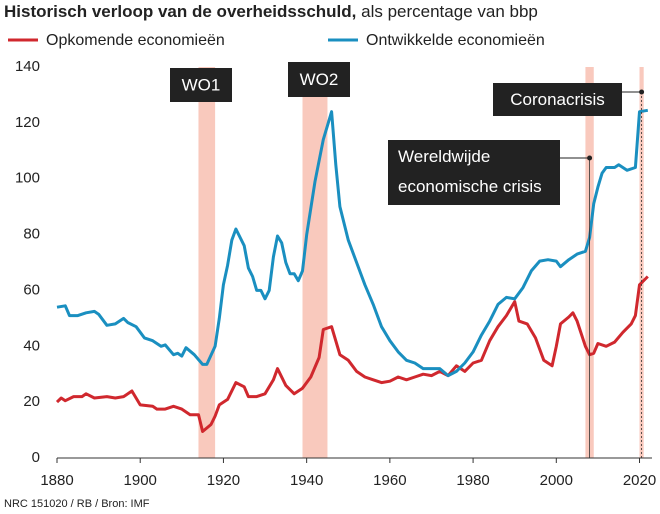 The width and height of the screenshot is (660, 514). What do you see at coordinates (140, 480) in the screenshot?
I see `x-tick-label: 1900` at bounding box center [140, 480].